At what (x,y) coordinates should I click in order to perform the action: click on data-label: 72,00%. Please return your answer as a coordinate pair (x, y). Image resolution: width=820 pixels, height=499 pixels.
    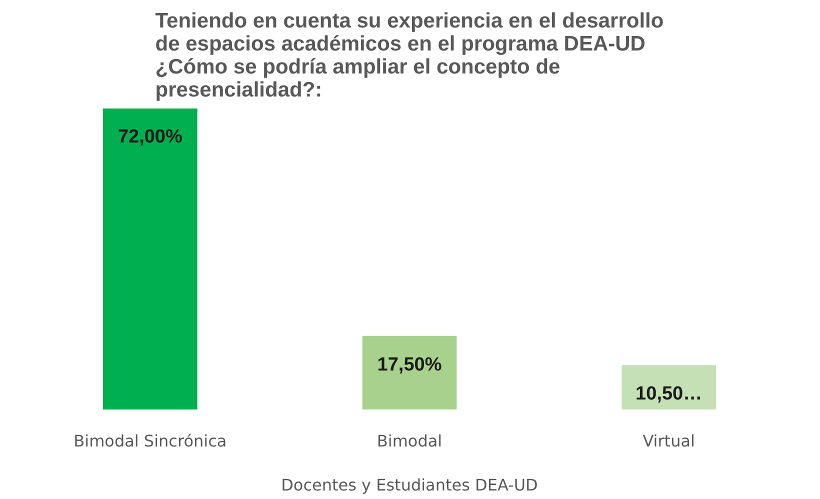
    Looking at the image, I should click on (150, 137).